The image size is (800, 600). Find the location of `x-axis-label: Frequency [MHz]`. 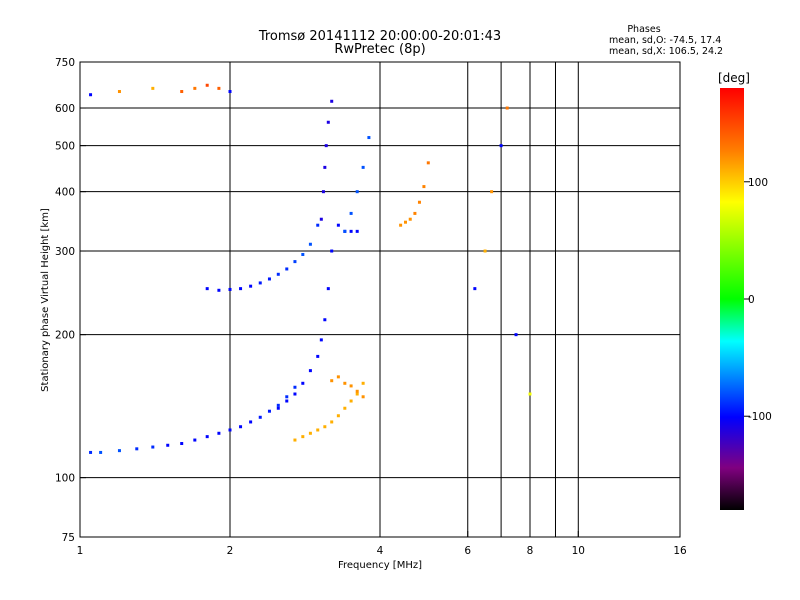

x-axis-label: Frequency [MHz] is located at coordinates (380, 565).